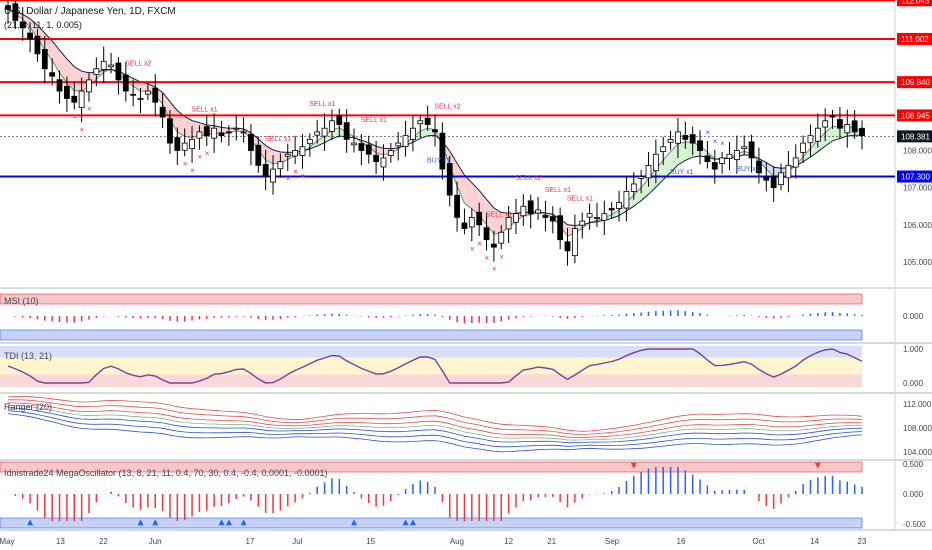 The height and width of the screenshot is (550, 932). Describe the element at coordinates (60, 541) in the screenshot. I see `x-tick-label: 13` at that location.